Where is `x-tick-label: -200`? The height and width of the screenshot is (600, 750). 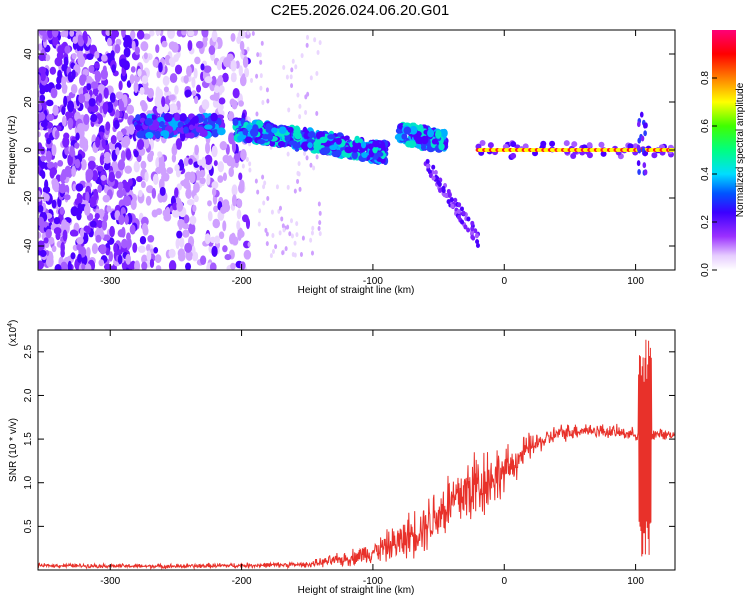
x-tick-label: -200 is located at coordinates (242, 281).